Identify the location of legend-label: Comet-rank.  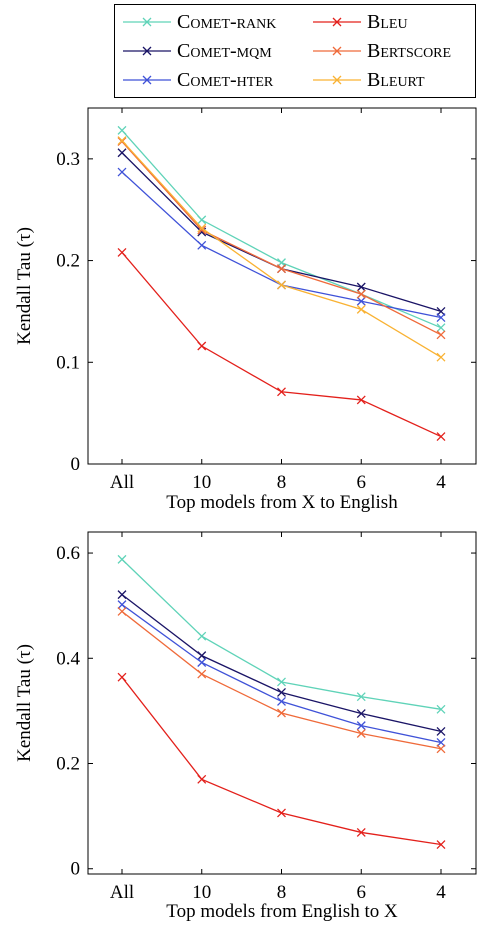
(227, 21).